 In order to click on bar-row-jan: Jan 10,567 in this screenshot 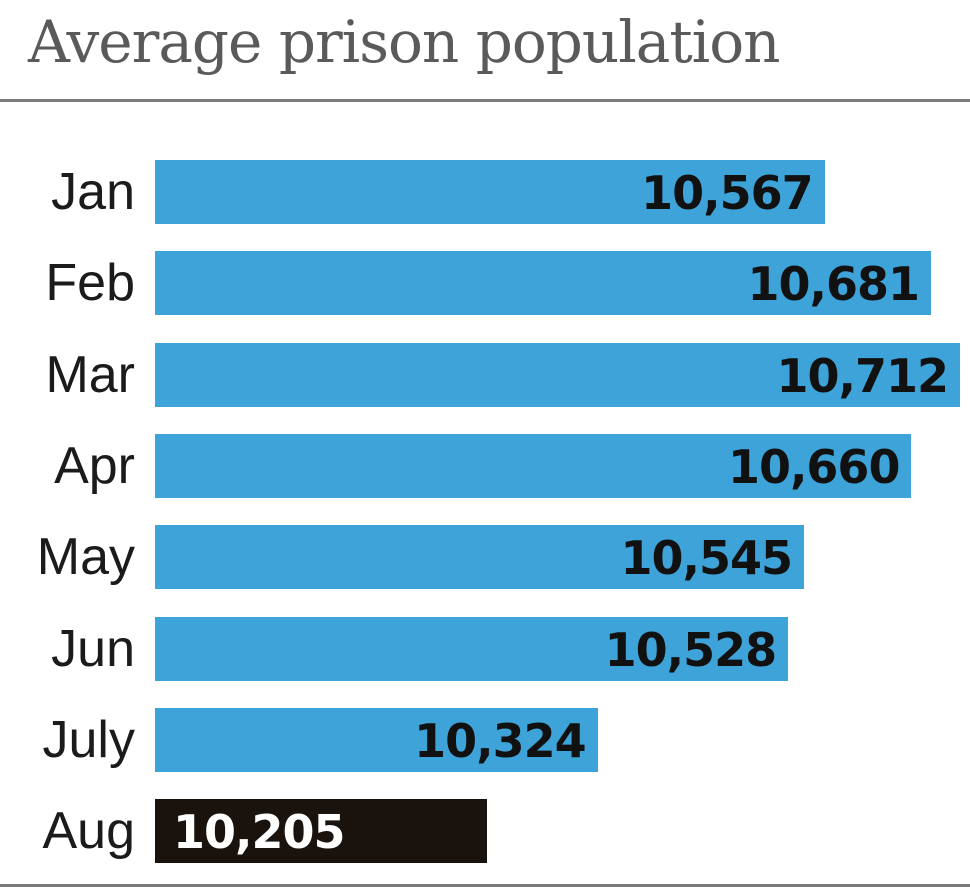, I will do `click(485, 192)`.